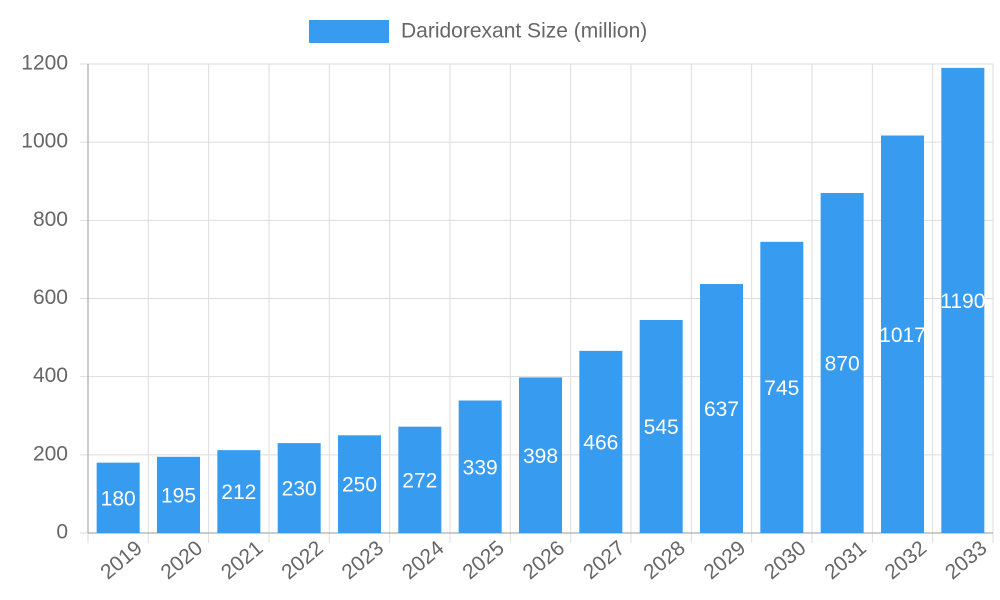 The width and height of the screenshot is (1000, 600). I want to click on data-label: 466, so click(600, 442).